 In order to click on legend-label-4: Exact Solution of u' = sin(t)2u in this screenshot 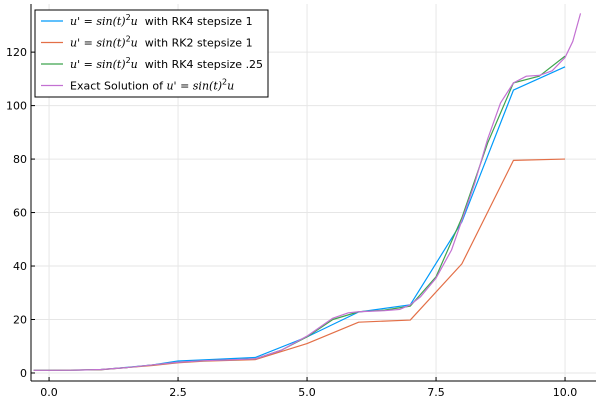, I will do `click(152, 85)`.